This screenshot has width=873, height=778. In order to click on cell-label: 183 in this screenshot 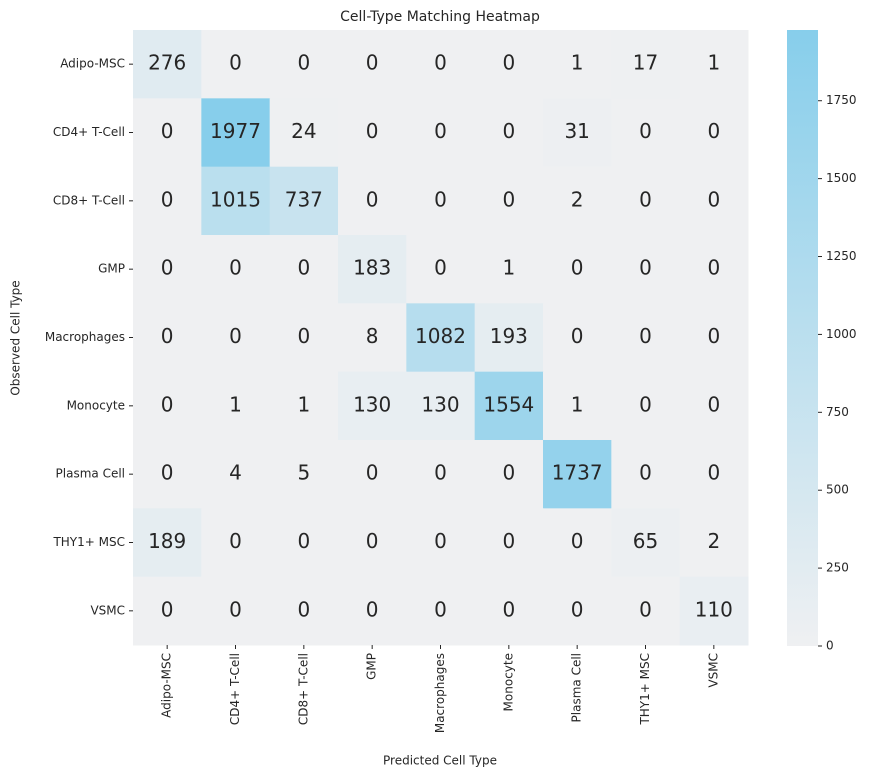, I will do `click(372, 268)`.